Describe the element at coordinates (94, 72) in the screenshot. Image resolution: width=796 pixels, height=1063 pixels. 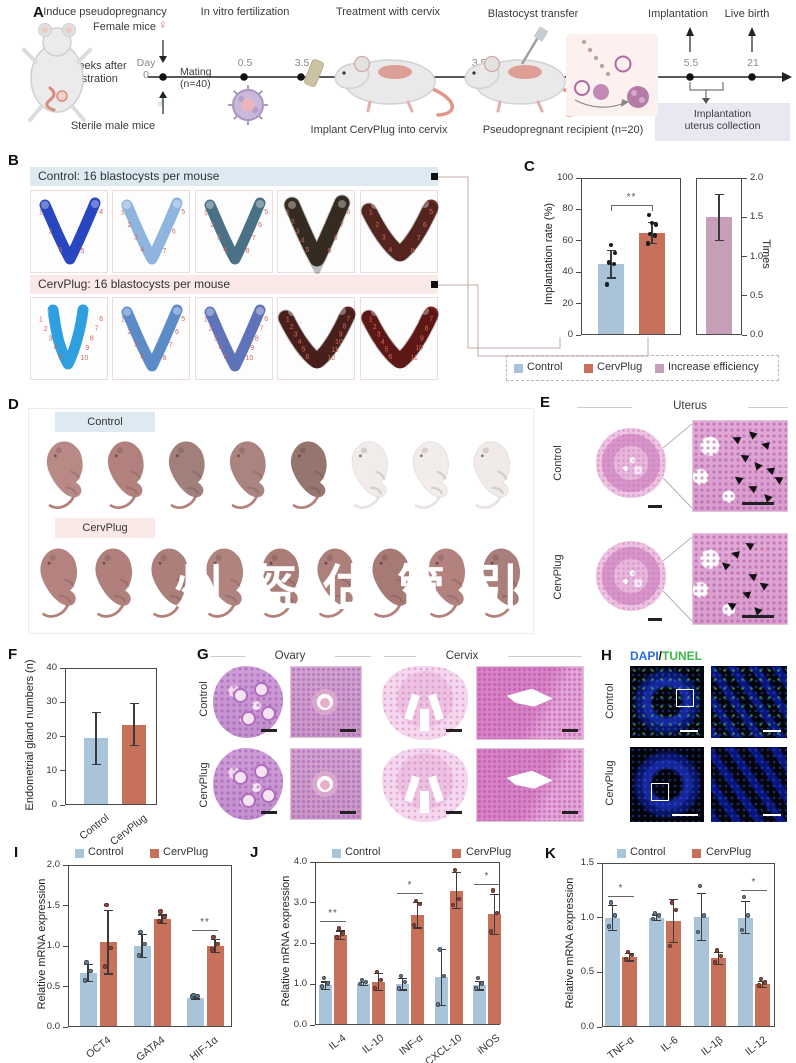
I see `castration-label: 2 weeks after castration` at that location.